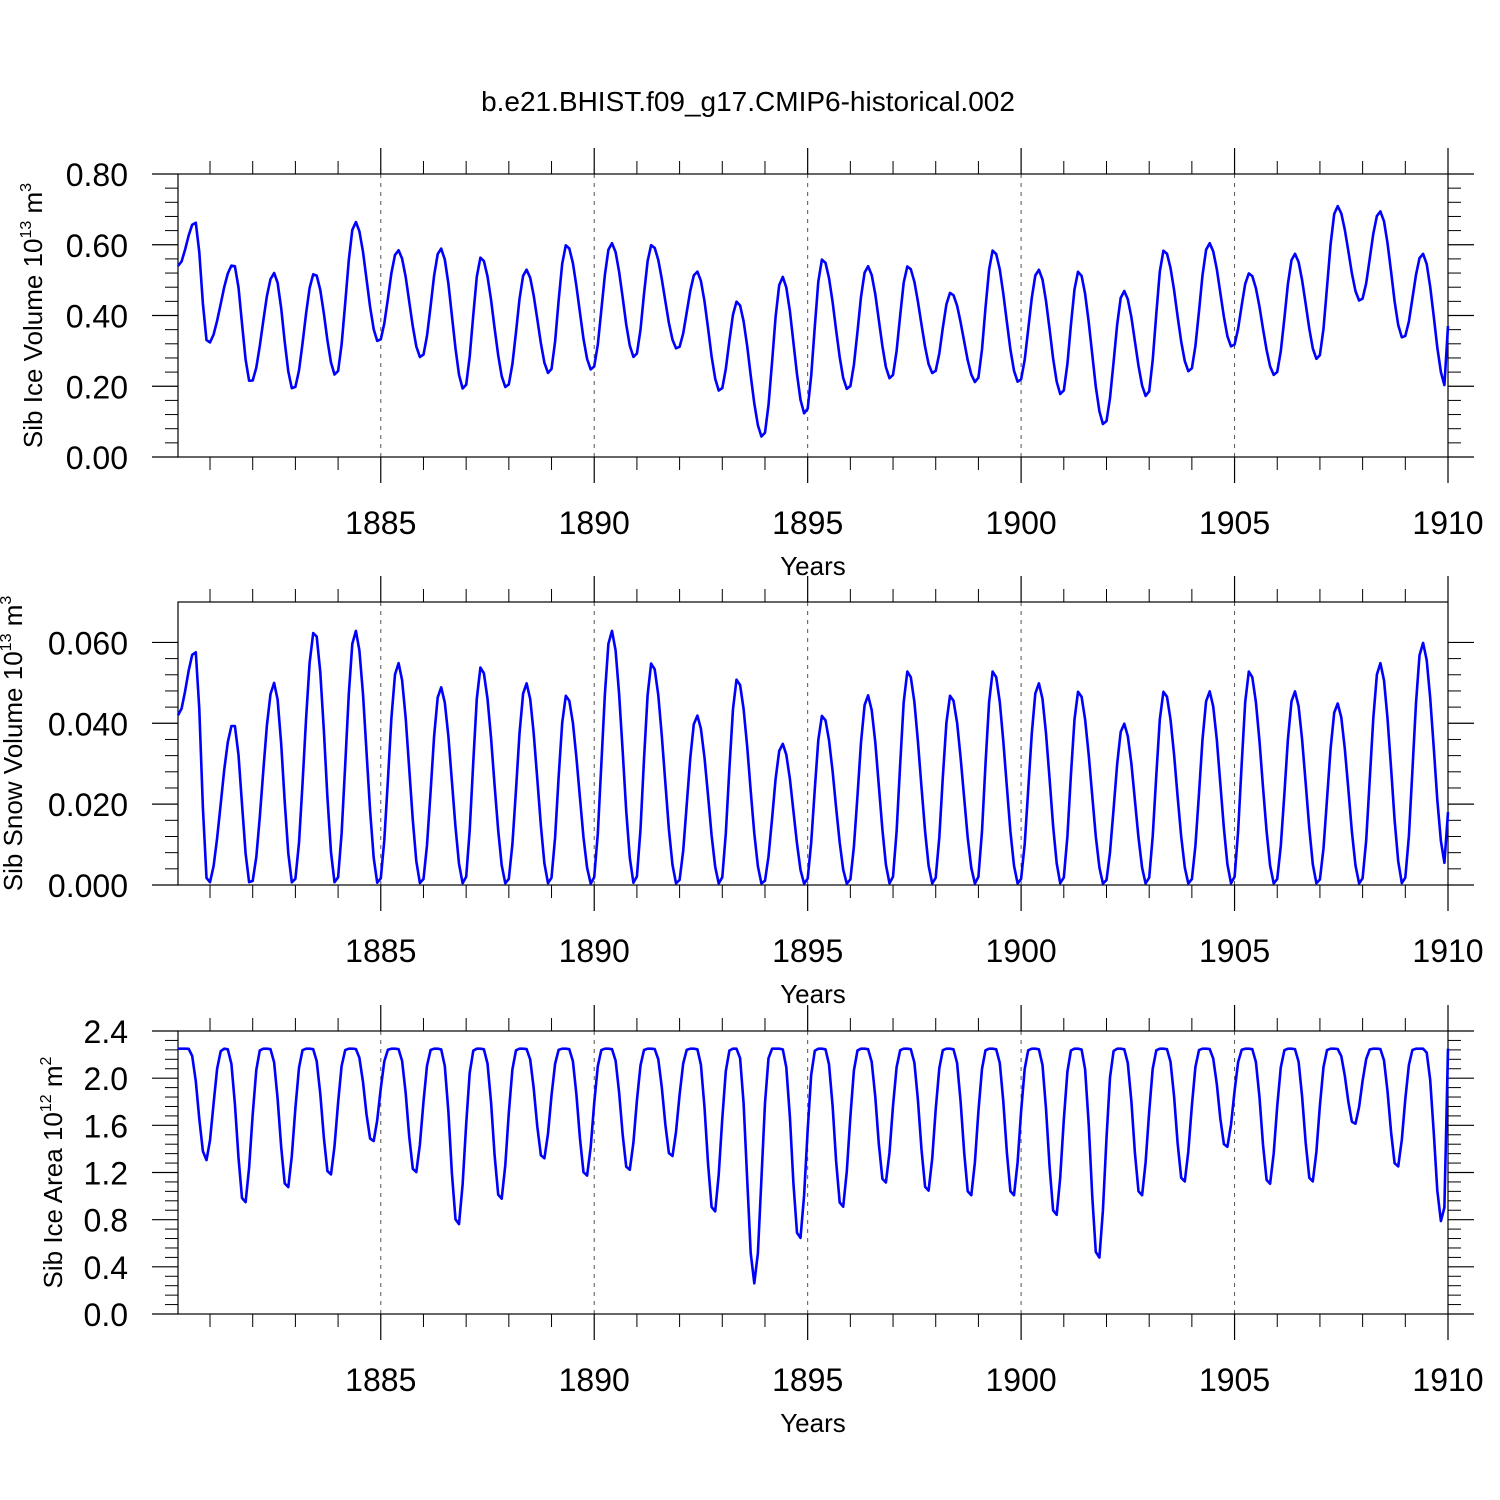 This screenshot has height=1500, width=1500. I want to click on y-label-main: Sib Ice Area 10, so click(53, 1200).